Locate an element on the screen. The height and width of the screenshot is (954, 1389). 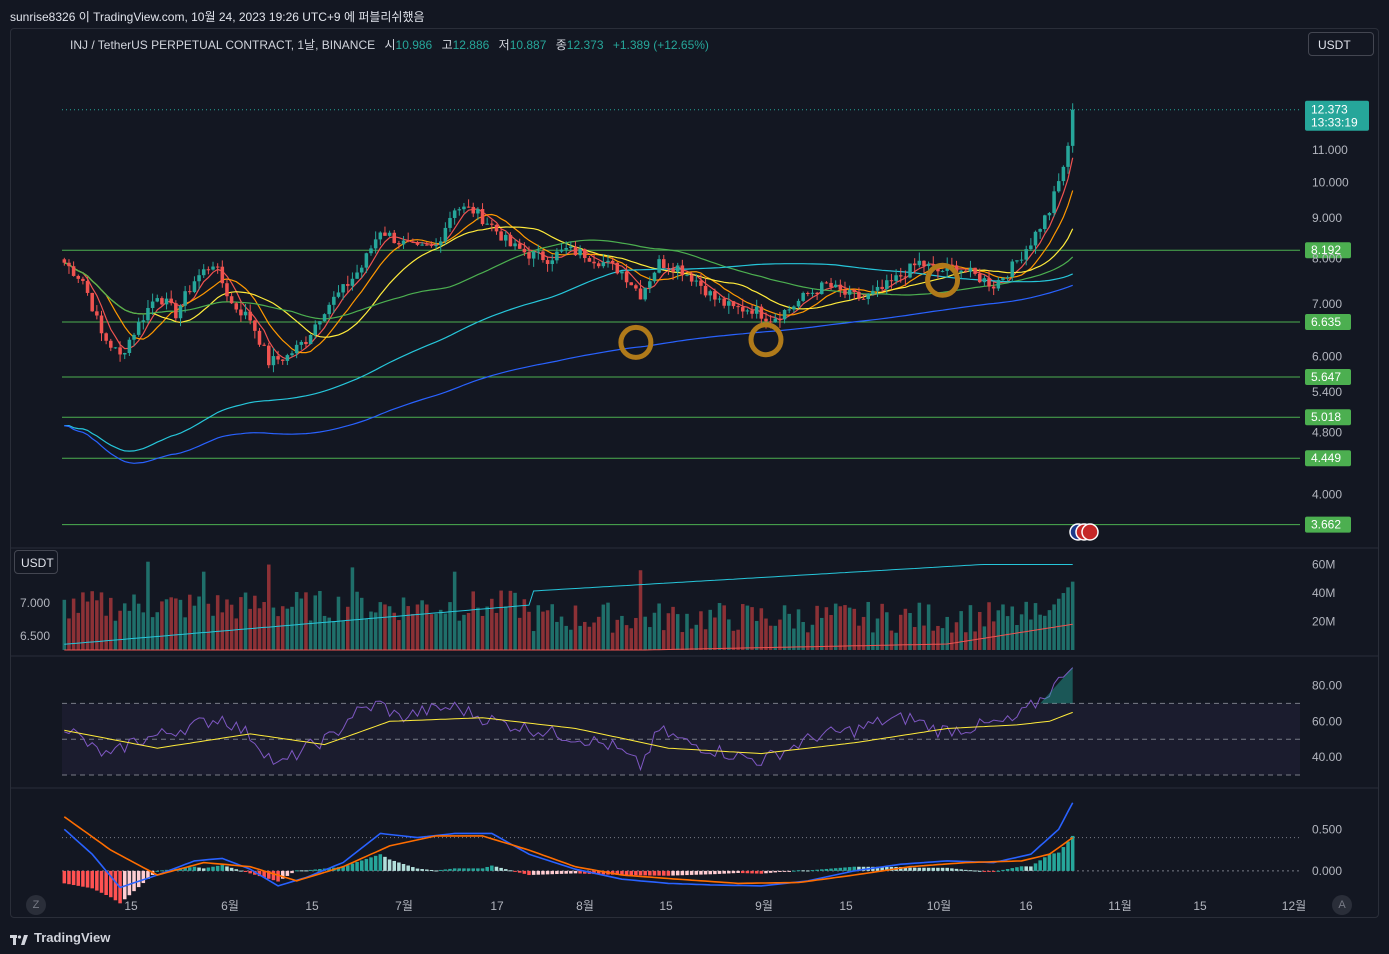
volume-currency-button: USDT is located at coordinates (36, 562).